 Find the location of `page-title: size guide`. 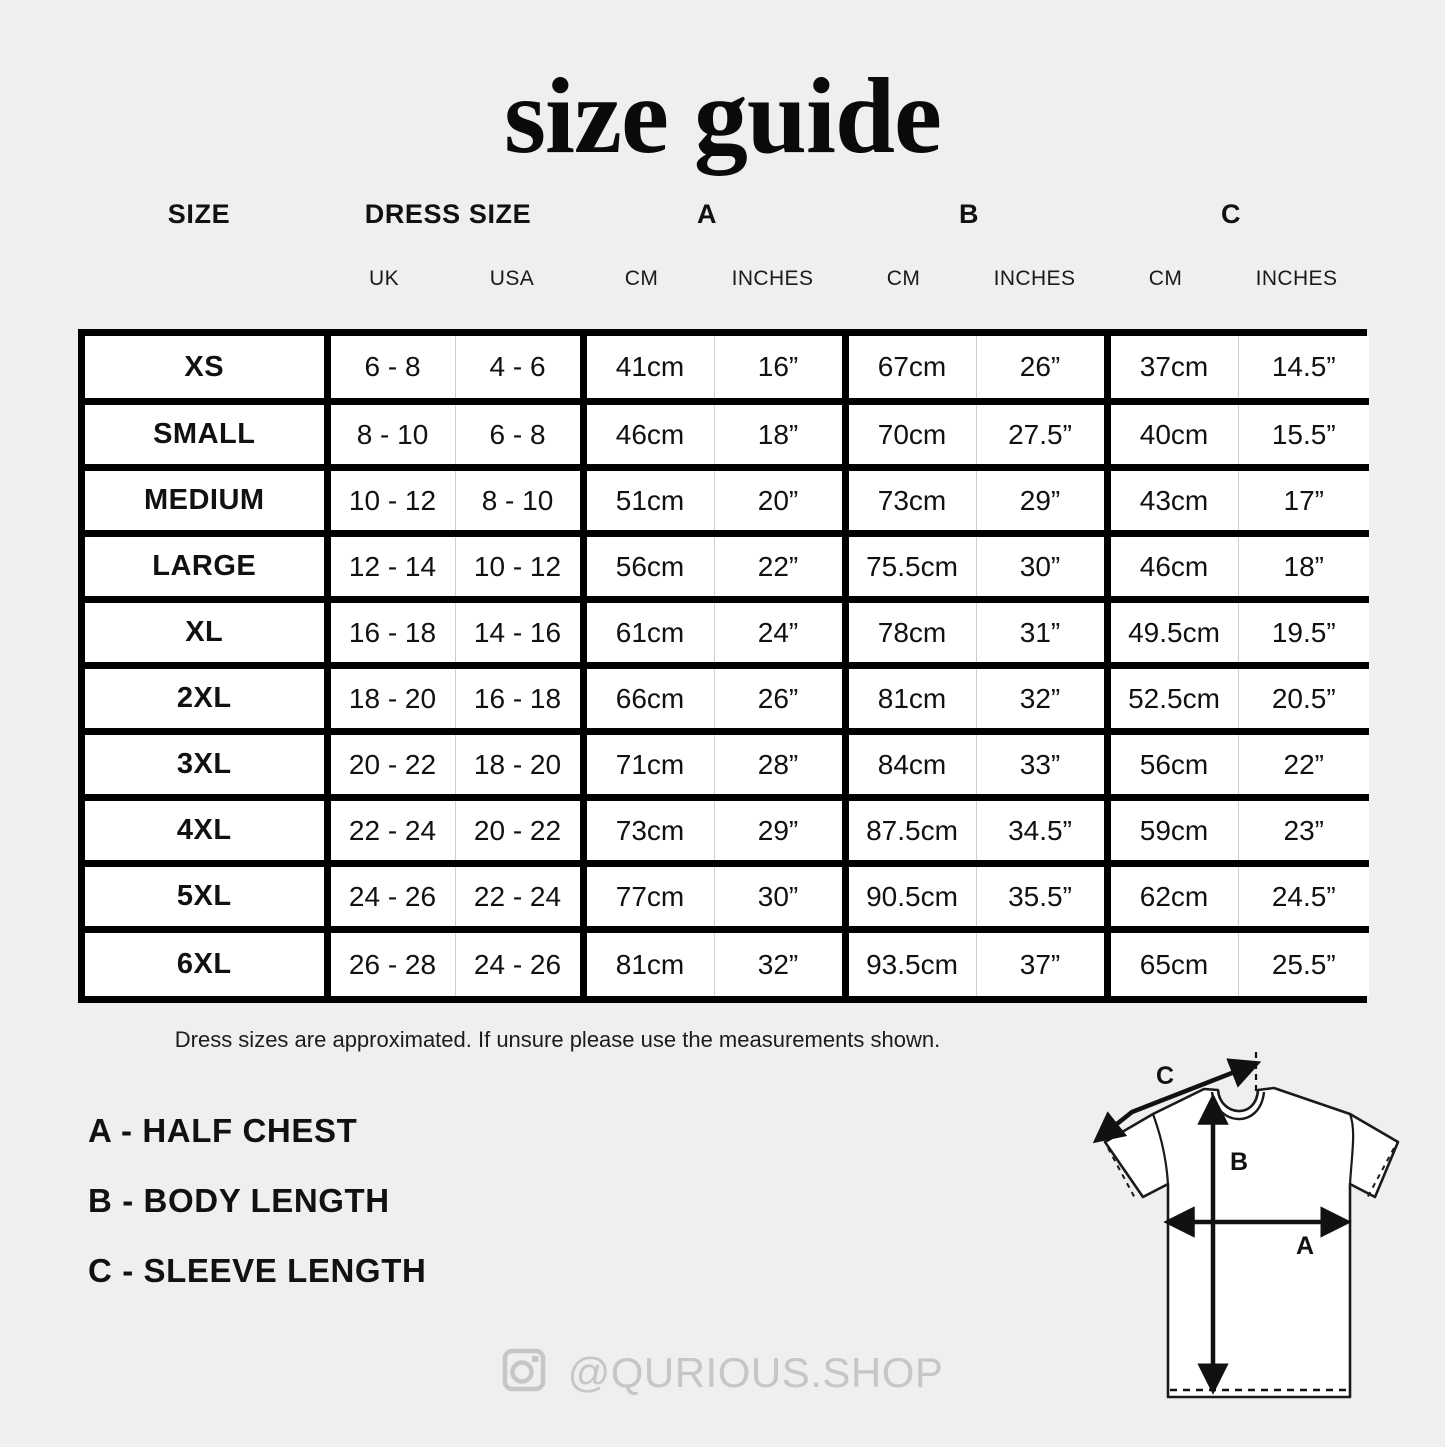

page-title: size guide is located at coordinates (723, 116).